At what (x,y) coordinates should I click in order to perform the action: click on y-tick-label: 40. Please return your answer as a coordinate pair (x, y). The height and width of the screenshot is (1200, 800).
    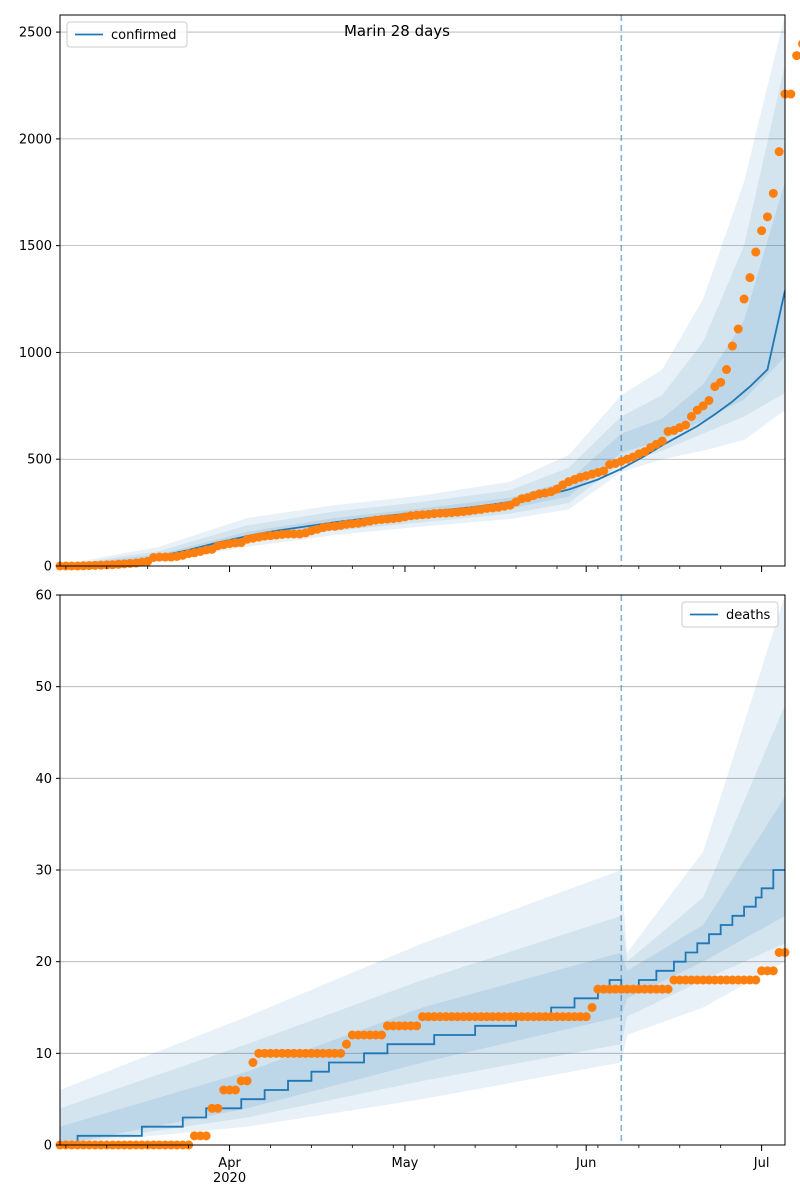
    Looking at the image, I should click on (43, 779).